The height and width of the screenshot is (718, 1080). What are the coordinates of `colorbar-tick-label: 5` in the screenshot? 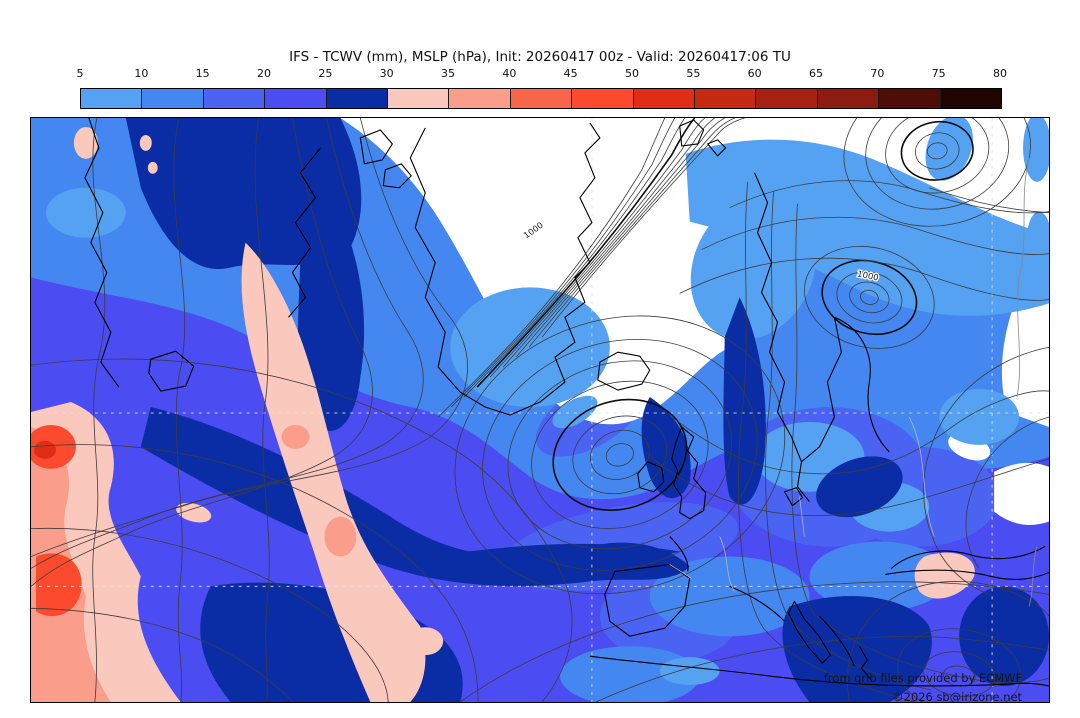 It's located at (80, 73).